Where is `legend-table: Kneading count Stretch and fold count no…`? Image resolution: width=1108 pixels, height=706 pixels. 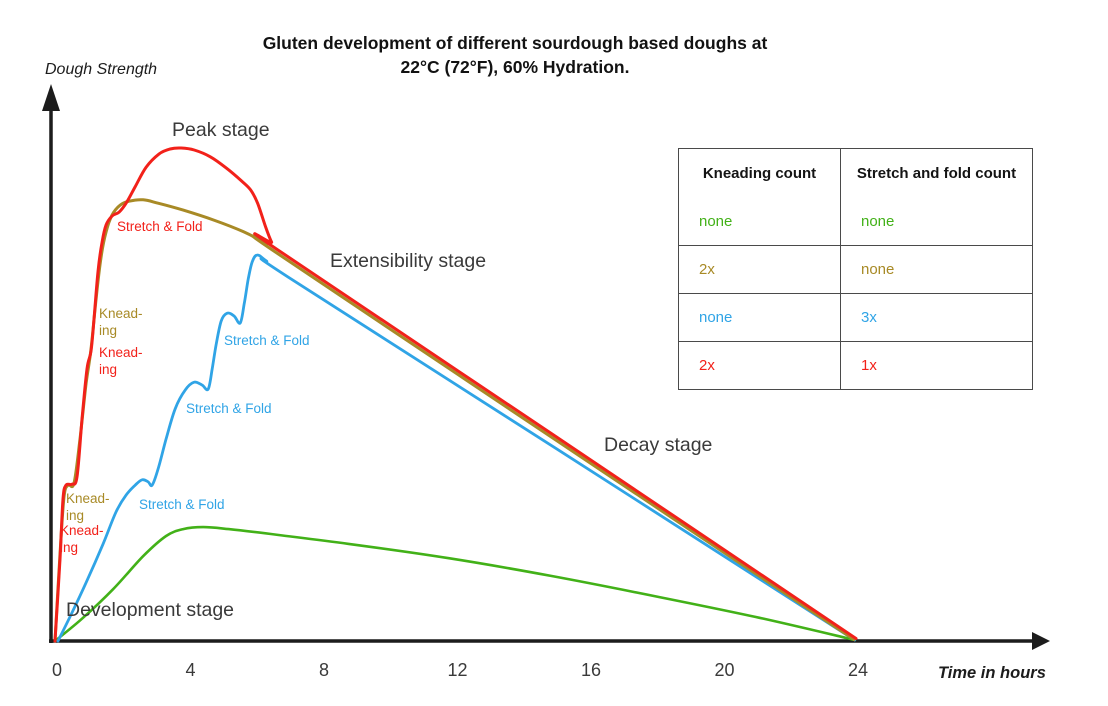
legend-table: Kneading count Stretch and fold count no… is located at coordinates (855, 269).